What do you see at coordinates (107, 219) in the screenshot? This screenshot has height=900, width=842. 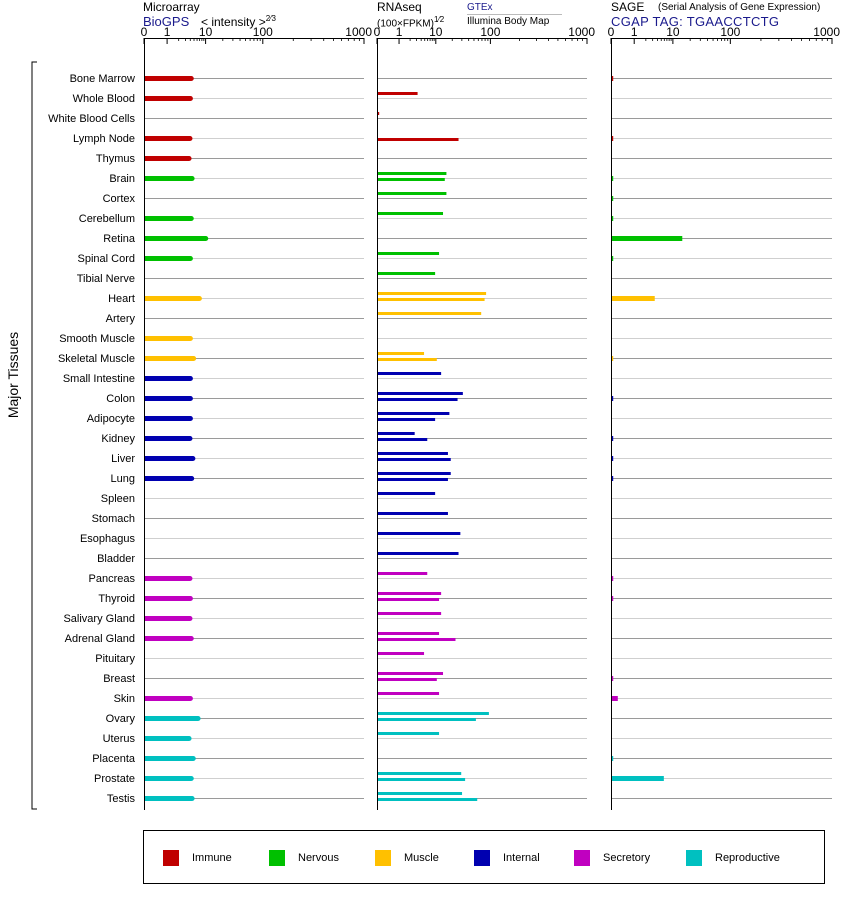 I see `tissue-label: Cerebellum` at bounding box center [107, 219].